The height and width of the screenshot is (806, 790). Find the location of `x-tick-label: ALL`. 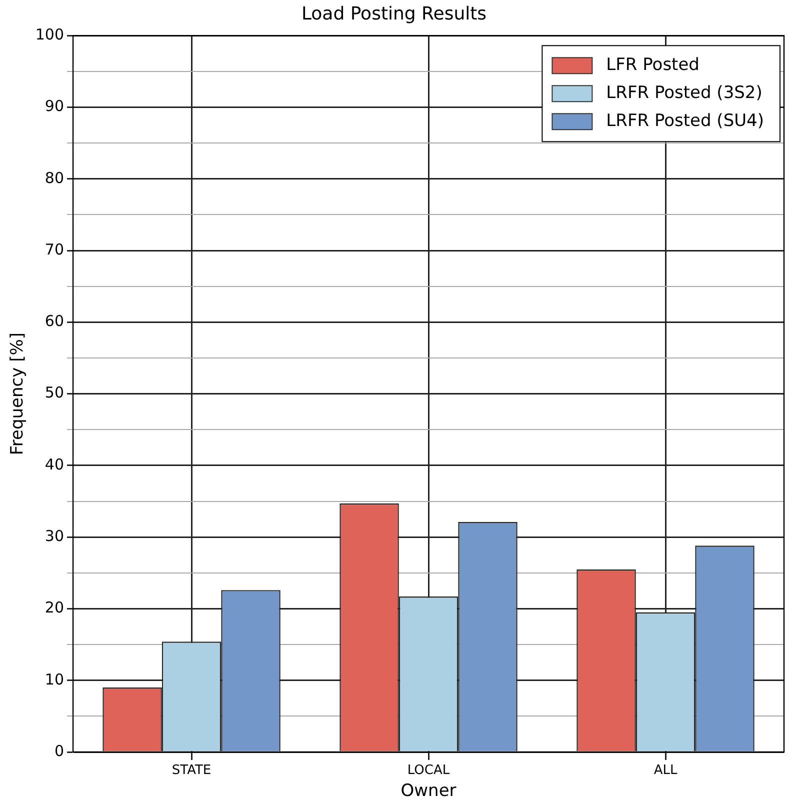

x-tick-label: ALL is located at coordinates (666, 770).